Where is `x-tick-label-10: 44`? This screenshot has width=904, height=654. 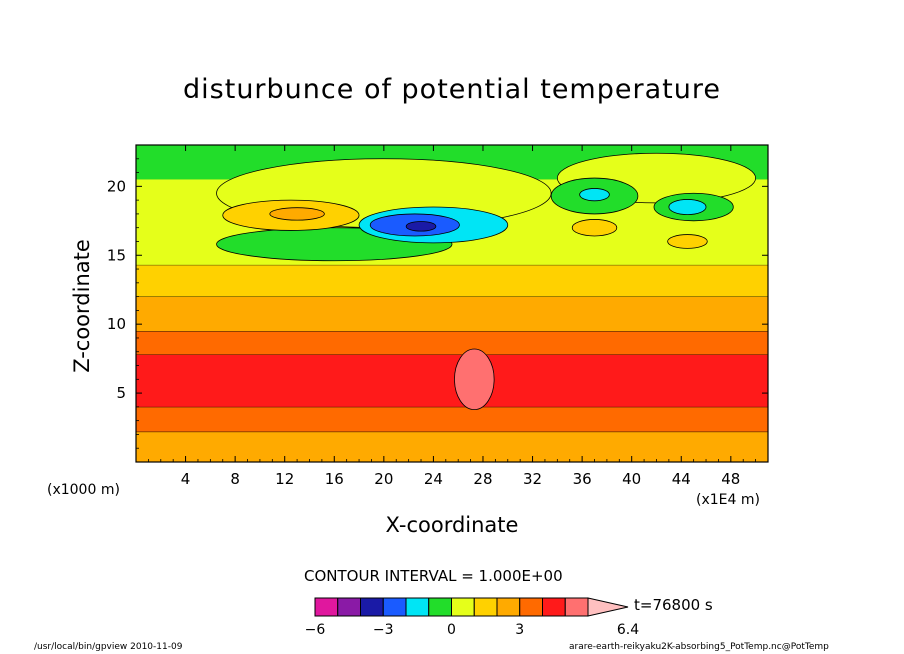
x-tick-label-10: 44 is located at coordinates (681, 479).